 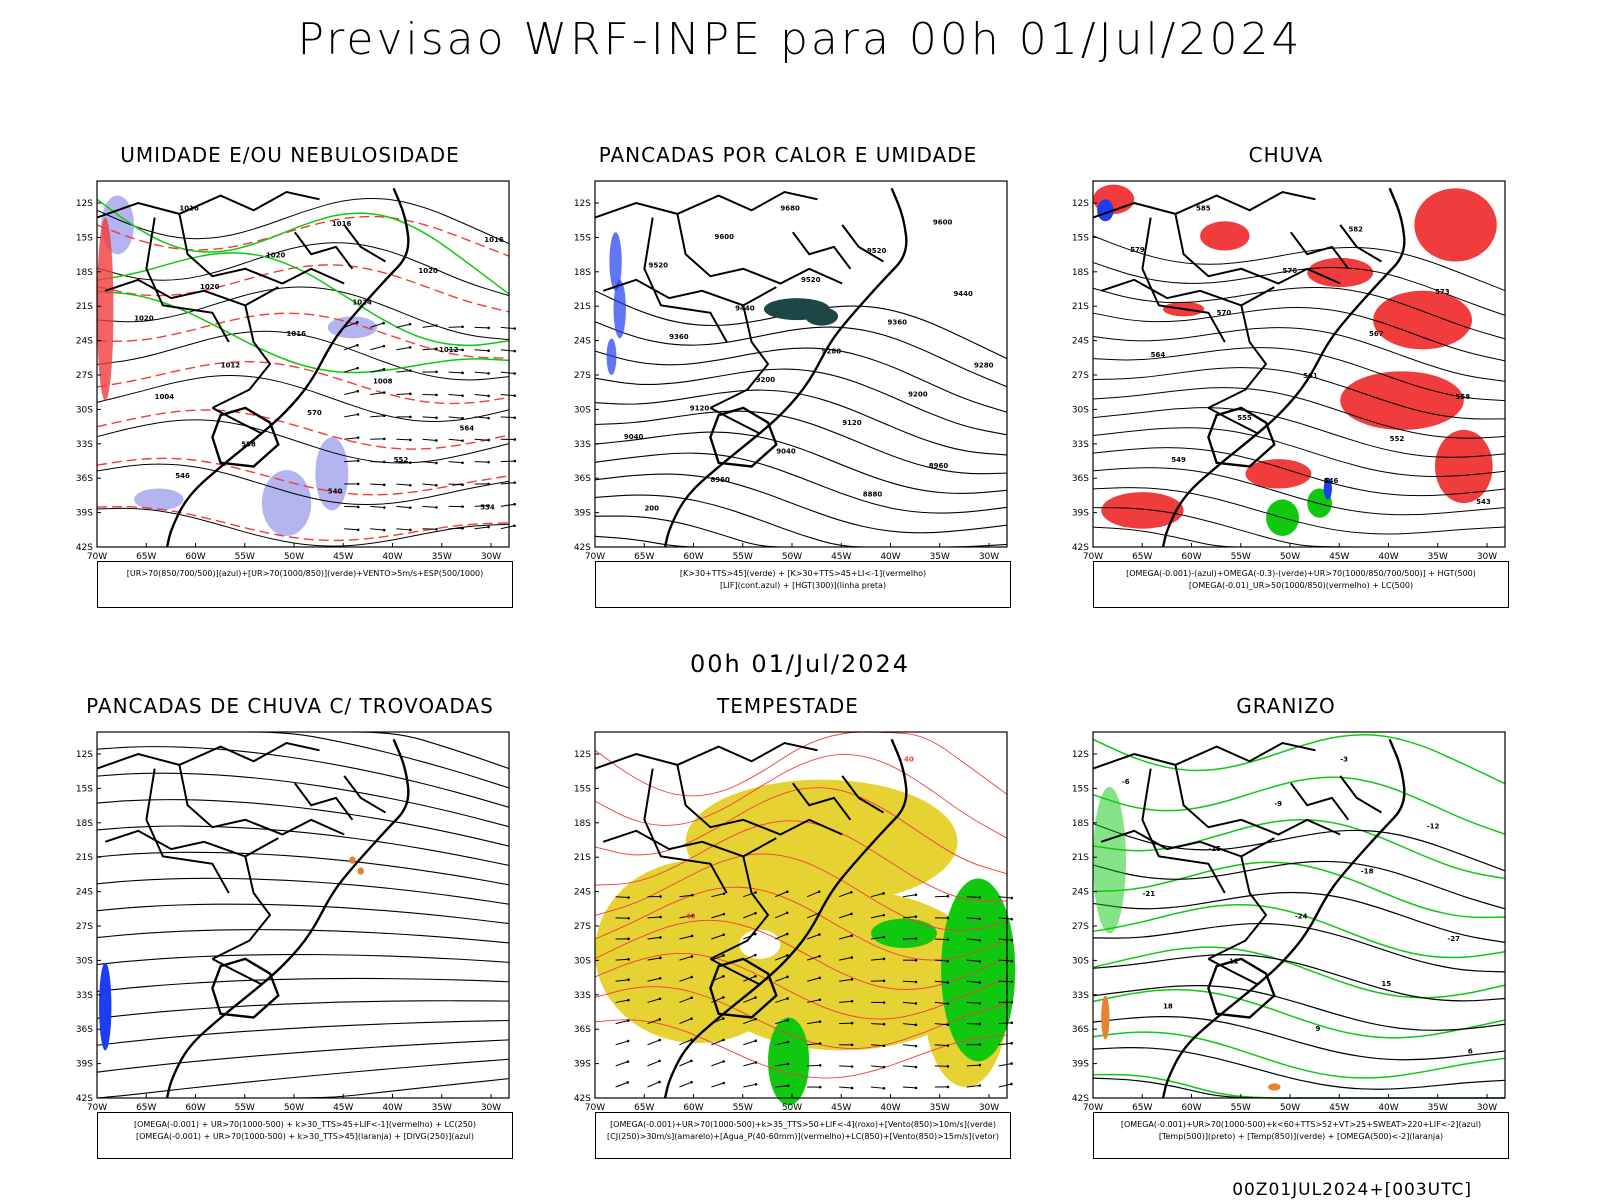 What do you see at coordinates (294, 557) in the screenshot?
I see `lon-tick-label: 50W` at bounding box center [294, 557].